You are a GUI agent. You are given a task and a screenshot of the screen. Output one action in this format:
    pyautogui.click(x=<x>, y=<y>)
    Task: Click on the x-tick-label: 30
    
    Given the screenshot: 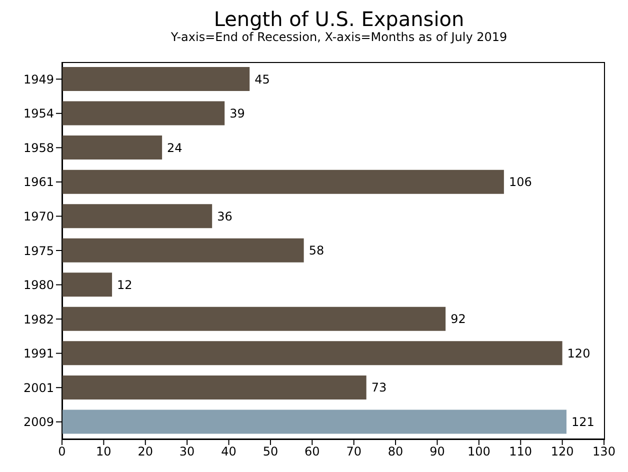 What is the action you would take?
    pyautogui.click(x=187, y=451)
    